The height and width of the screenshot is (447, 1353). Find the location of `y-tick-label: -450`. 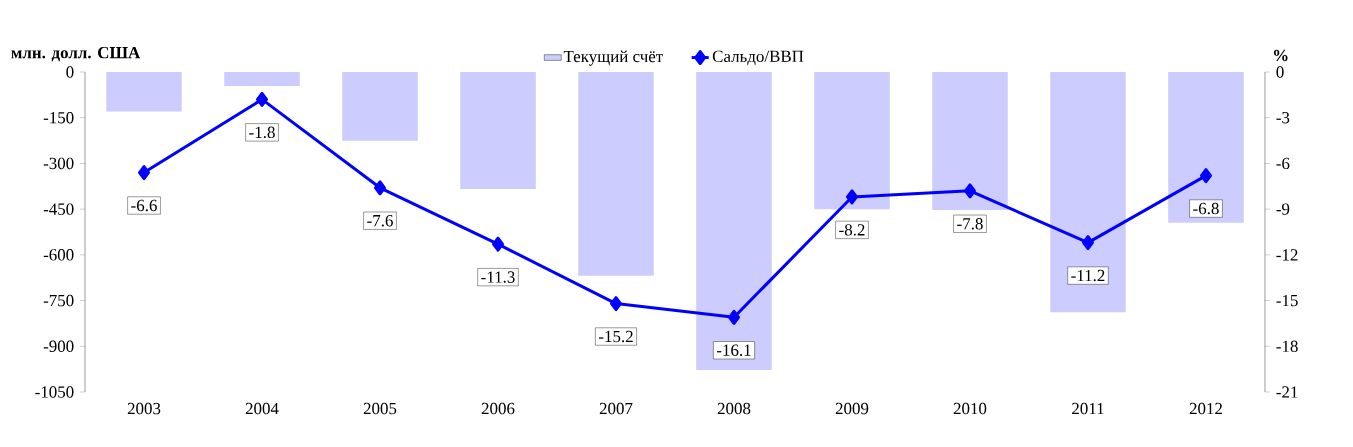

y-tick-label: -450 is located at coordinates (58, 209).